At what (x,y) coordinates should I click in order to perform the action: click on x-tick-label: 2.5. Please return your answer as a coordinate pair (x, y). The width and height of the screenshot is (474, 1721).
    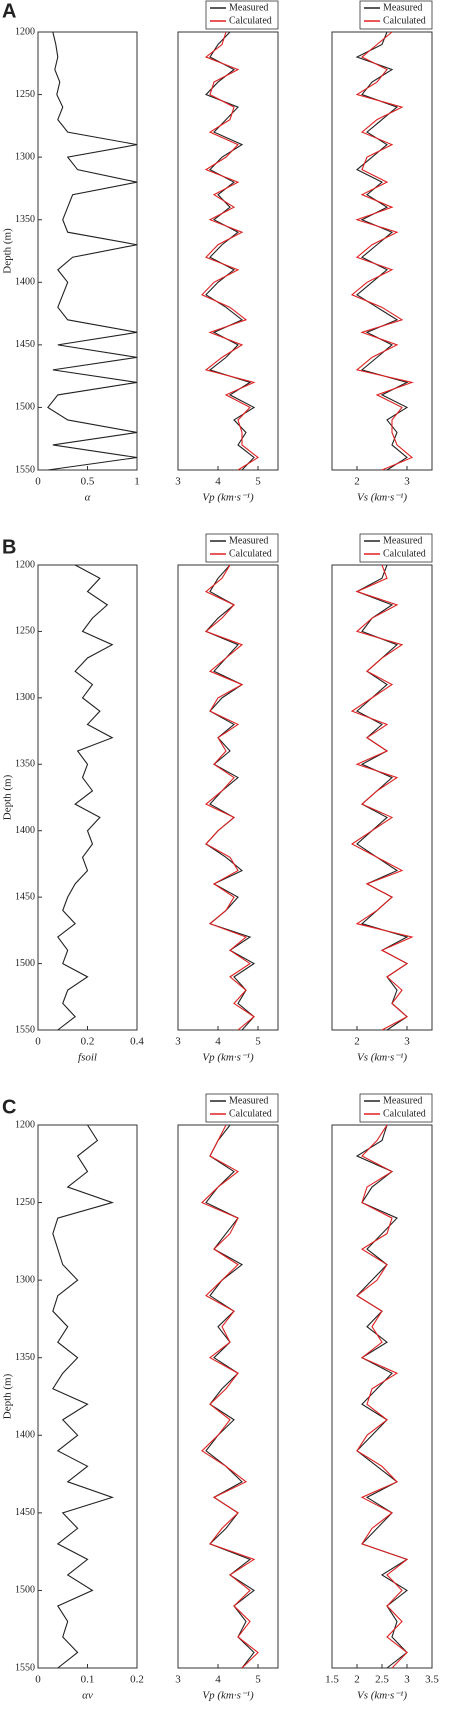
    Looking at the image, I should click on (382, 1680).